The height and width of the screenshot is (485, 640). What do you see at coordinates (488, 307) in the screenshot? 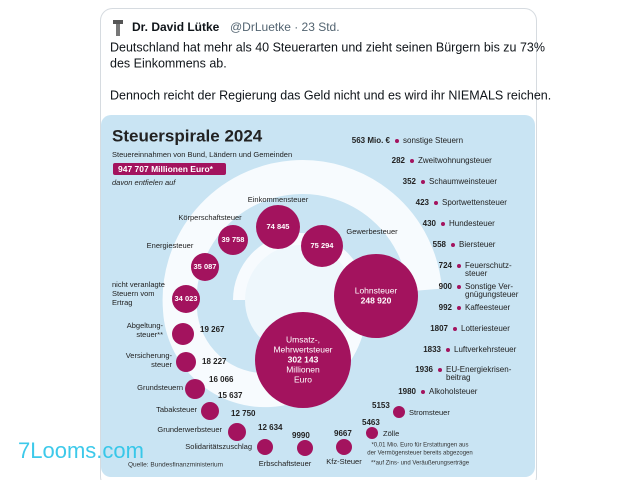
I see `list-label: Kaffeesteuer` at bounding box center [488, 307].